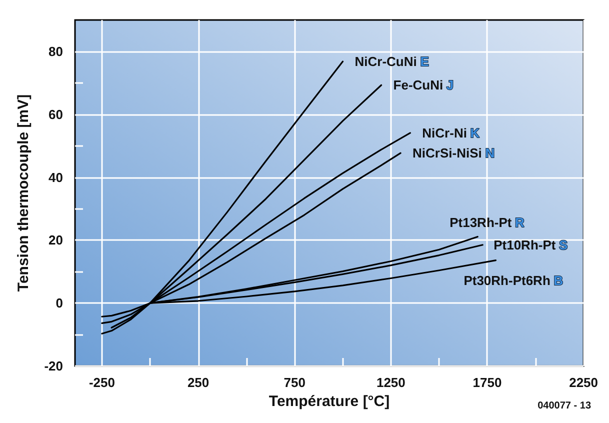  I want to click on y-tick-label: 60, so click(55, 114).